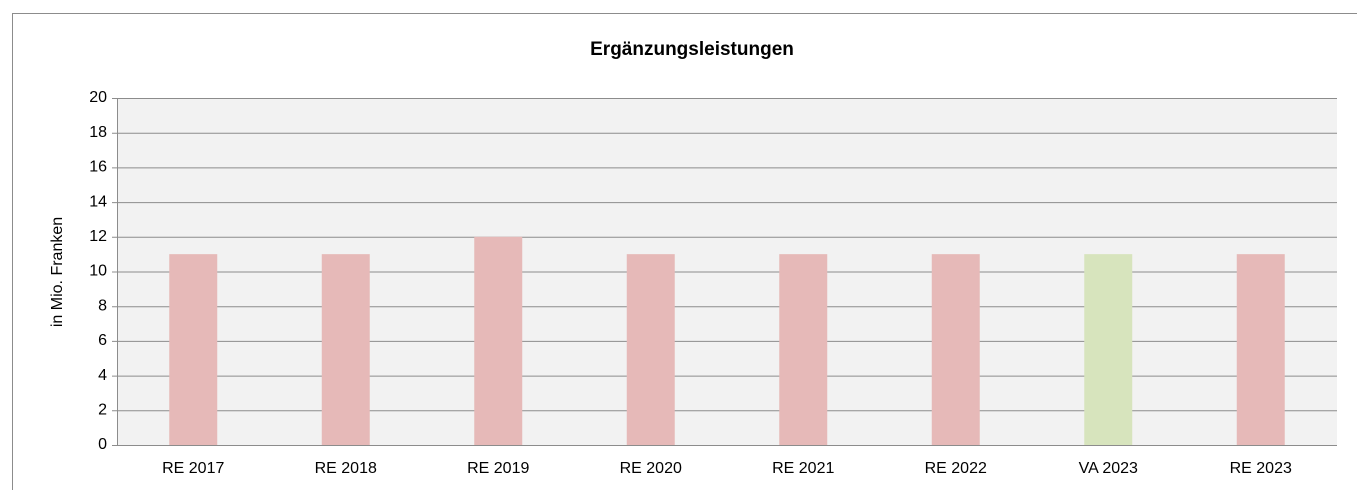 The height and width of the screenshot is (490, 1357). Describe the element at coordinates (803, 468) in the screenshot. I see `x-tick-label: RE 2021` at that location.